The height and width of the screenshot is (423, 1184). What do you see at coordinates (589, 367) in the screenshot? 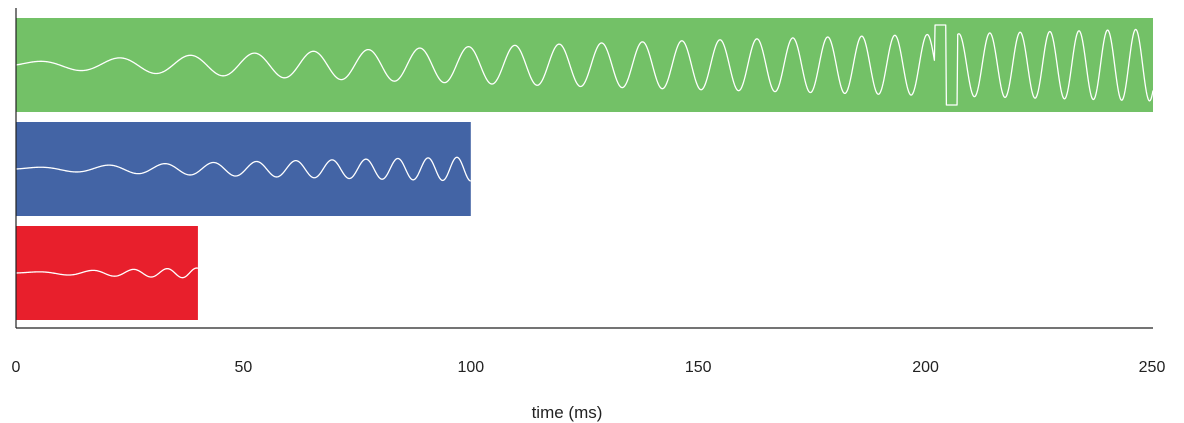
I see `x-tick-labels: 0 50 100 150 200 250` at bounding box center [589, 367].